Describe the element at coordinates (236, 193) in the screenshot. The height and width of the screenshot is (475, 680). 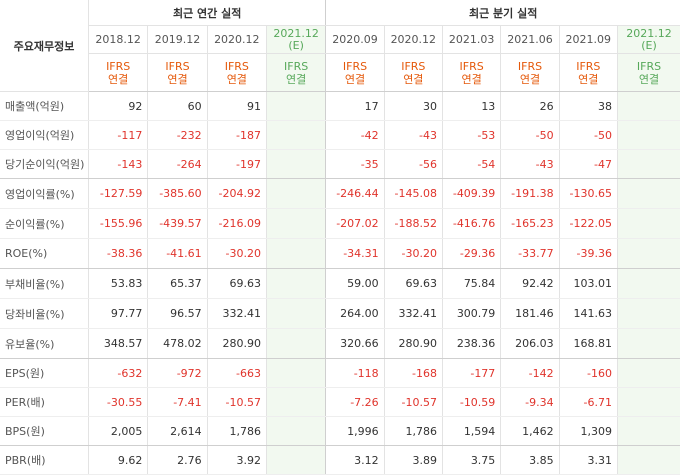
I see `annual-value-cell: -204.92` at that location.